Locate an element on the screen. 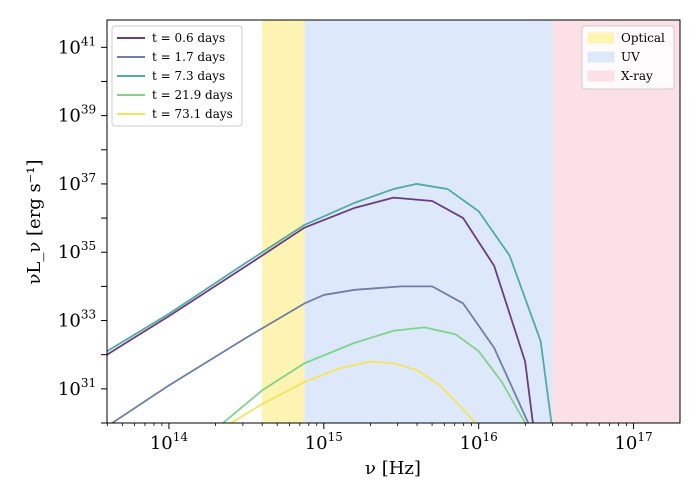  legend-label-series-1: t = 0.6 days is located at coordinates (188, 38).